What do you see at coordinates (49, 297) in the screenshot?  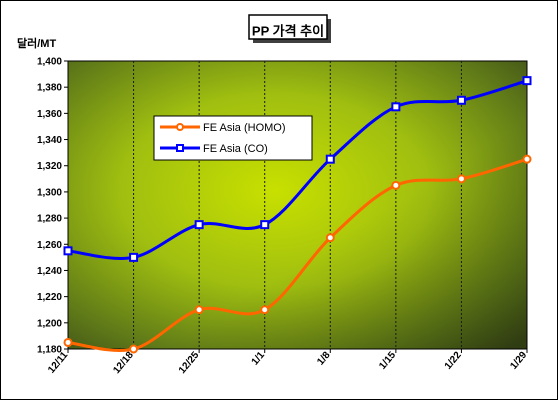 I see `y-tick-label: 1,220` at bounding box center [49, 297].